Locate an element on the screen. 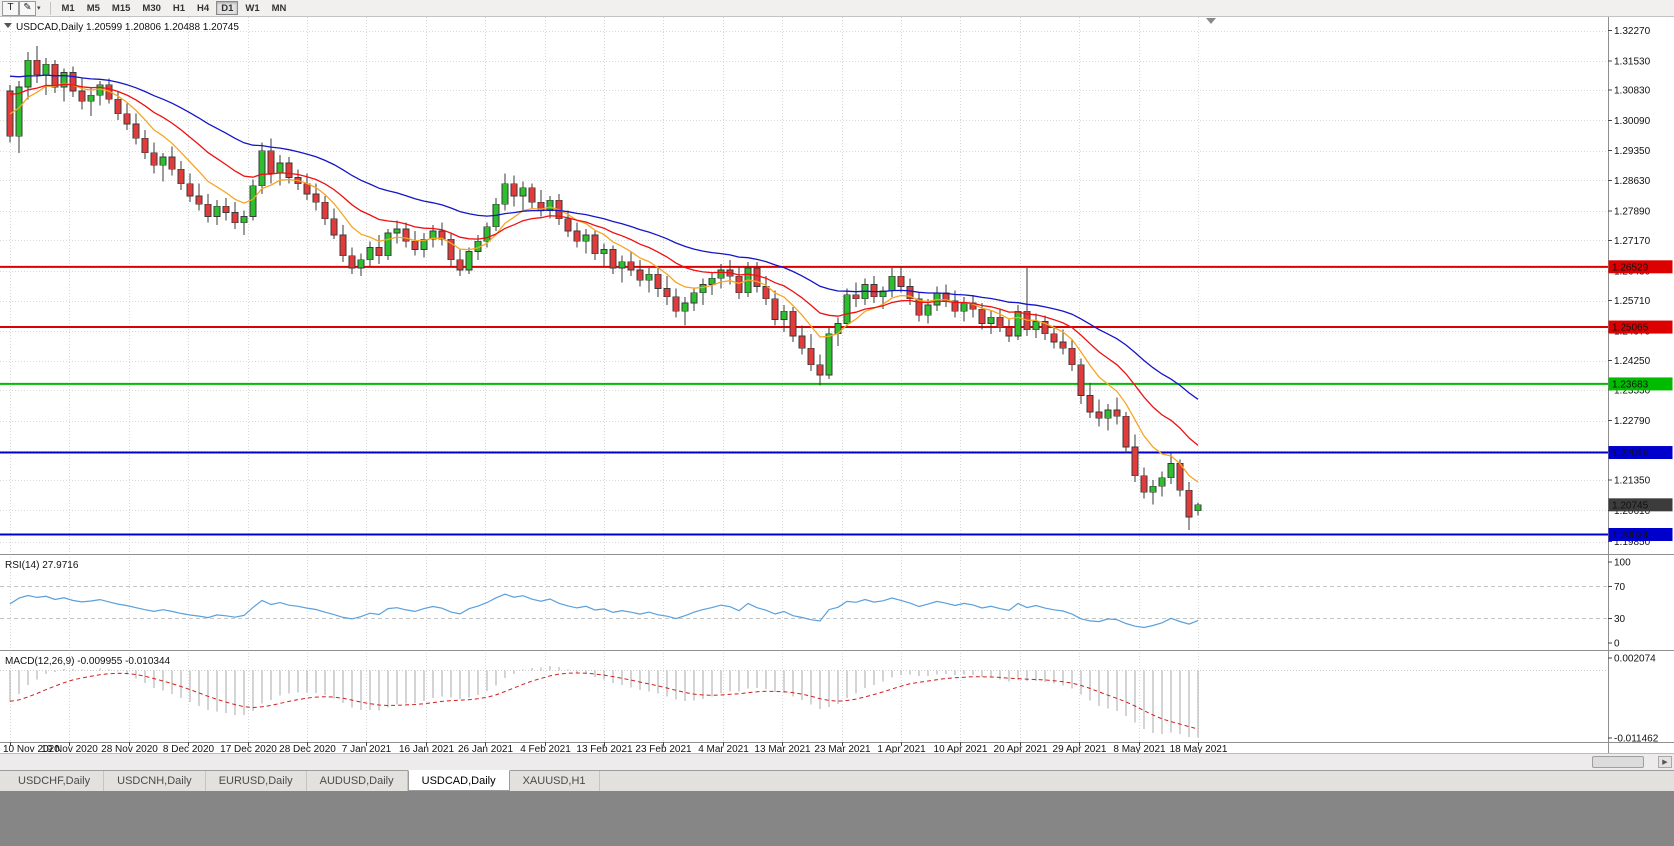 The height and width of the screenshot is (846, 1674). date-tick-label: 10 Apr 2021 is located at coordinates (961, 748).